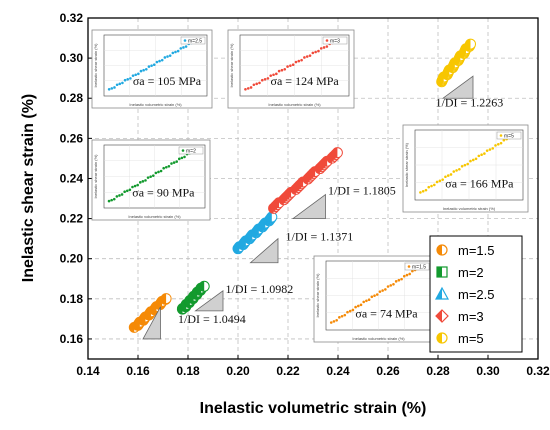  What do you see at coordinates (509, 136) in the screenshot?
I see `inset-legend-label: m=5` at bounding box center [509, 136].